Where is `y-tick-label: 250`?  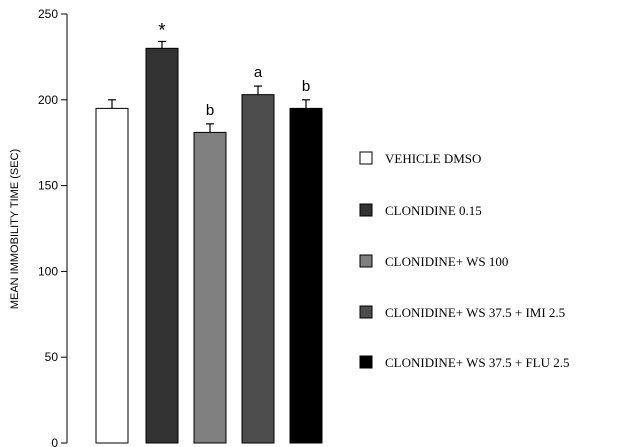
y-tick-label: 250 is located at coordinates (48, 14).